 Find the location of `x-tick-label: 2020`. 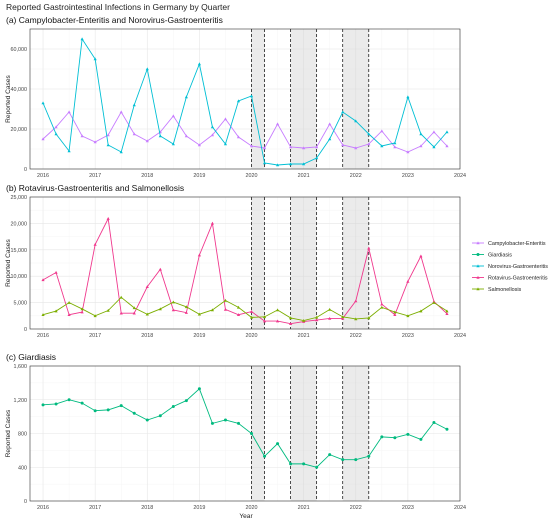

x-tick-label: 2020 is located at coordinates (252, 176).